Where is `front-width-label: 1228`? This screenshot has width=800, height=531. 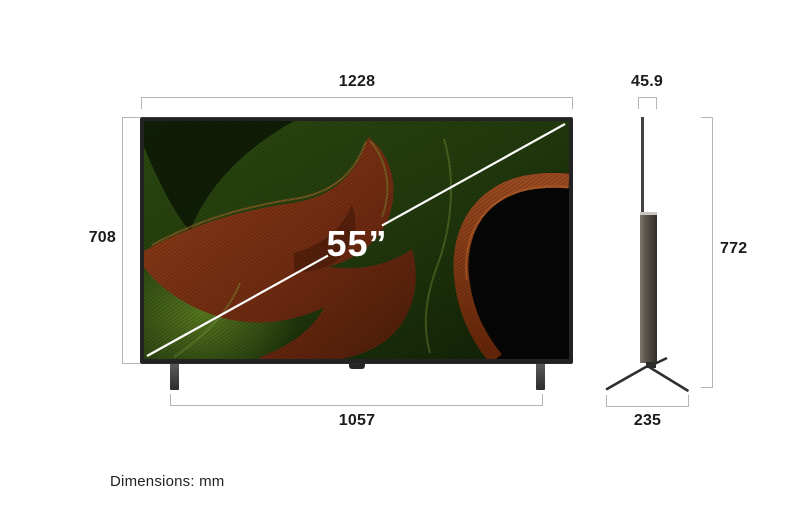 front-width-label: 1228 is located at coordinates (357, 81).